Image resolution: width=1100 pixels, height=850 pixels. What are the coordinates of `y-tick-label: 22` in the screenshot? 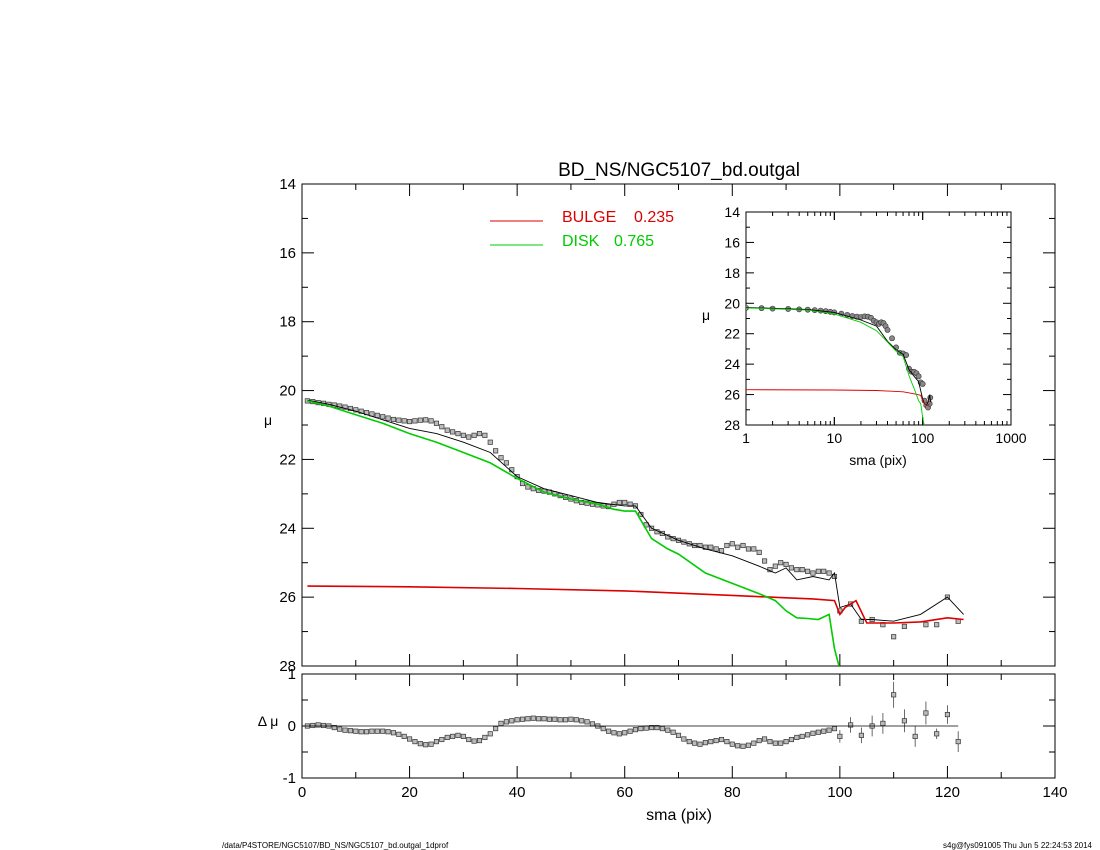 It's located at (287, 459).